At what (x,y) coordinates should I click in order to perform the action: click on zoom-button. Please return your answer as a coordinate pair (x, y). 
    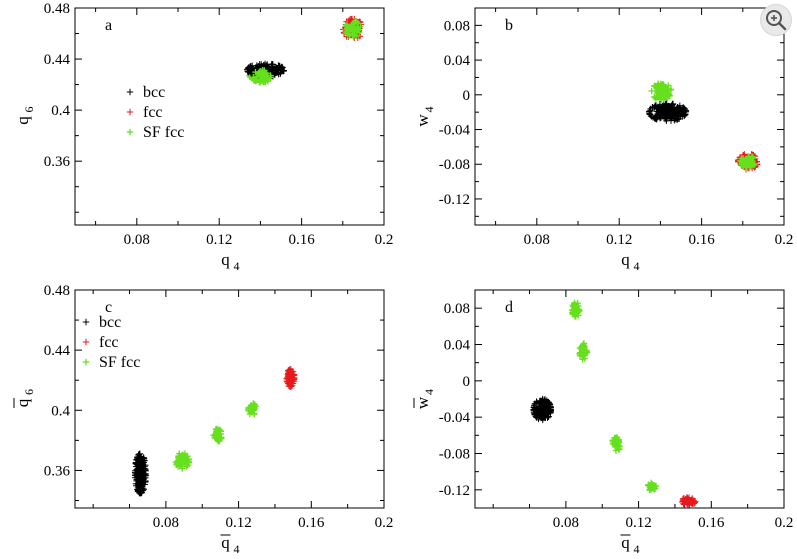
    Looking at the image, I should click on (776, 20).